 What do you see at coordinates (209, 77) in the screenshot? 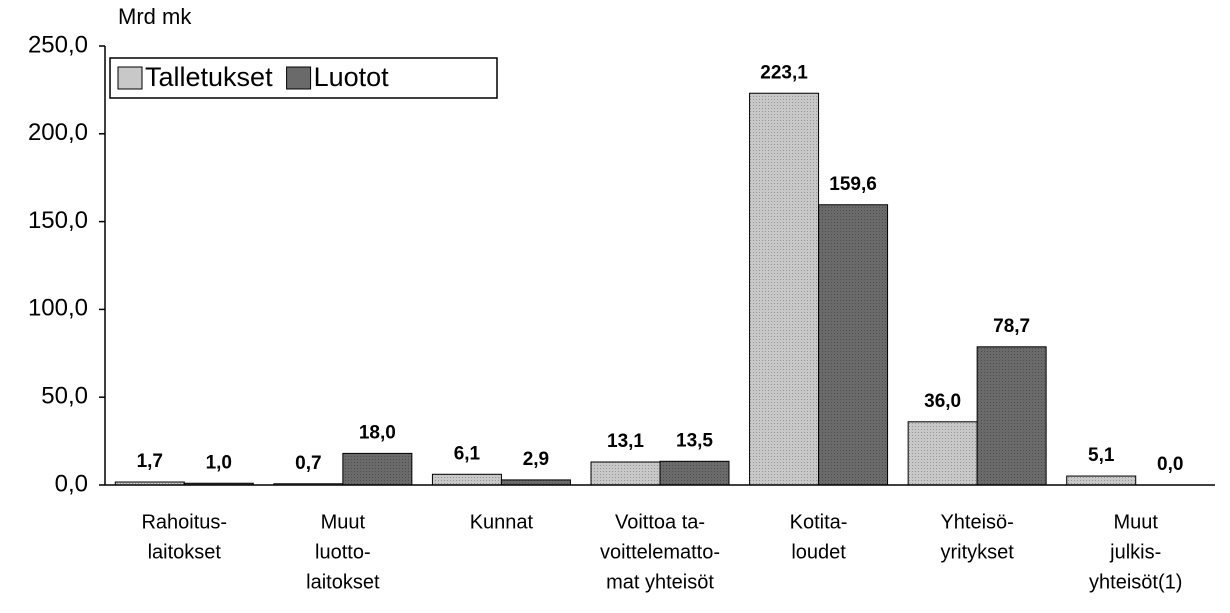
I see `legend-label: Talletukset` at bounding box center [209, 77].